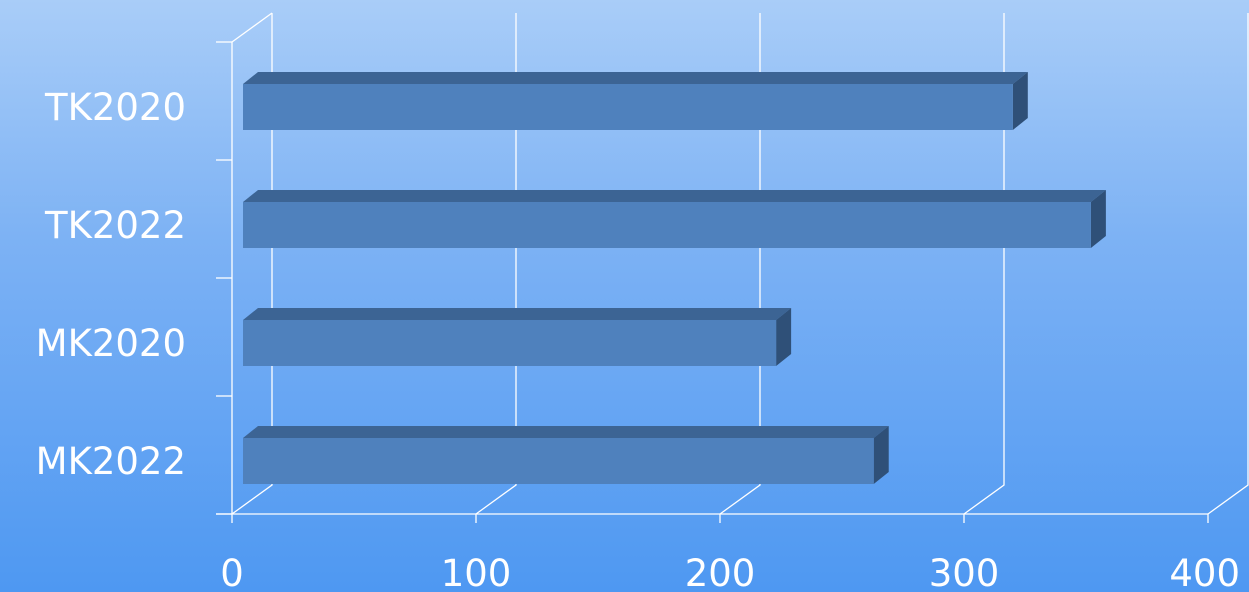 Image resolution: width=1249 pixels, height=592 pixels. Describe the element at coordinates (115, 225) in the screenshot. I see `category-label-tk2022: TK2022` at that location.